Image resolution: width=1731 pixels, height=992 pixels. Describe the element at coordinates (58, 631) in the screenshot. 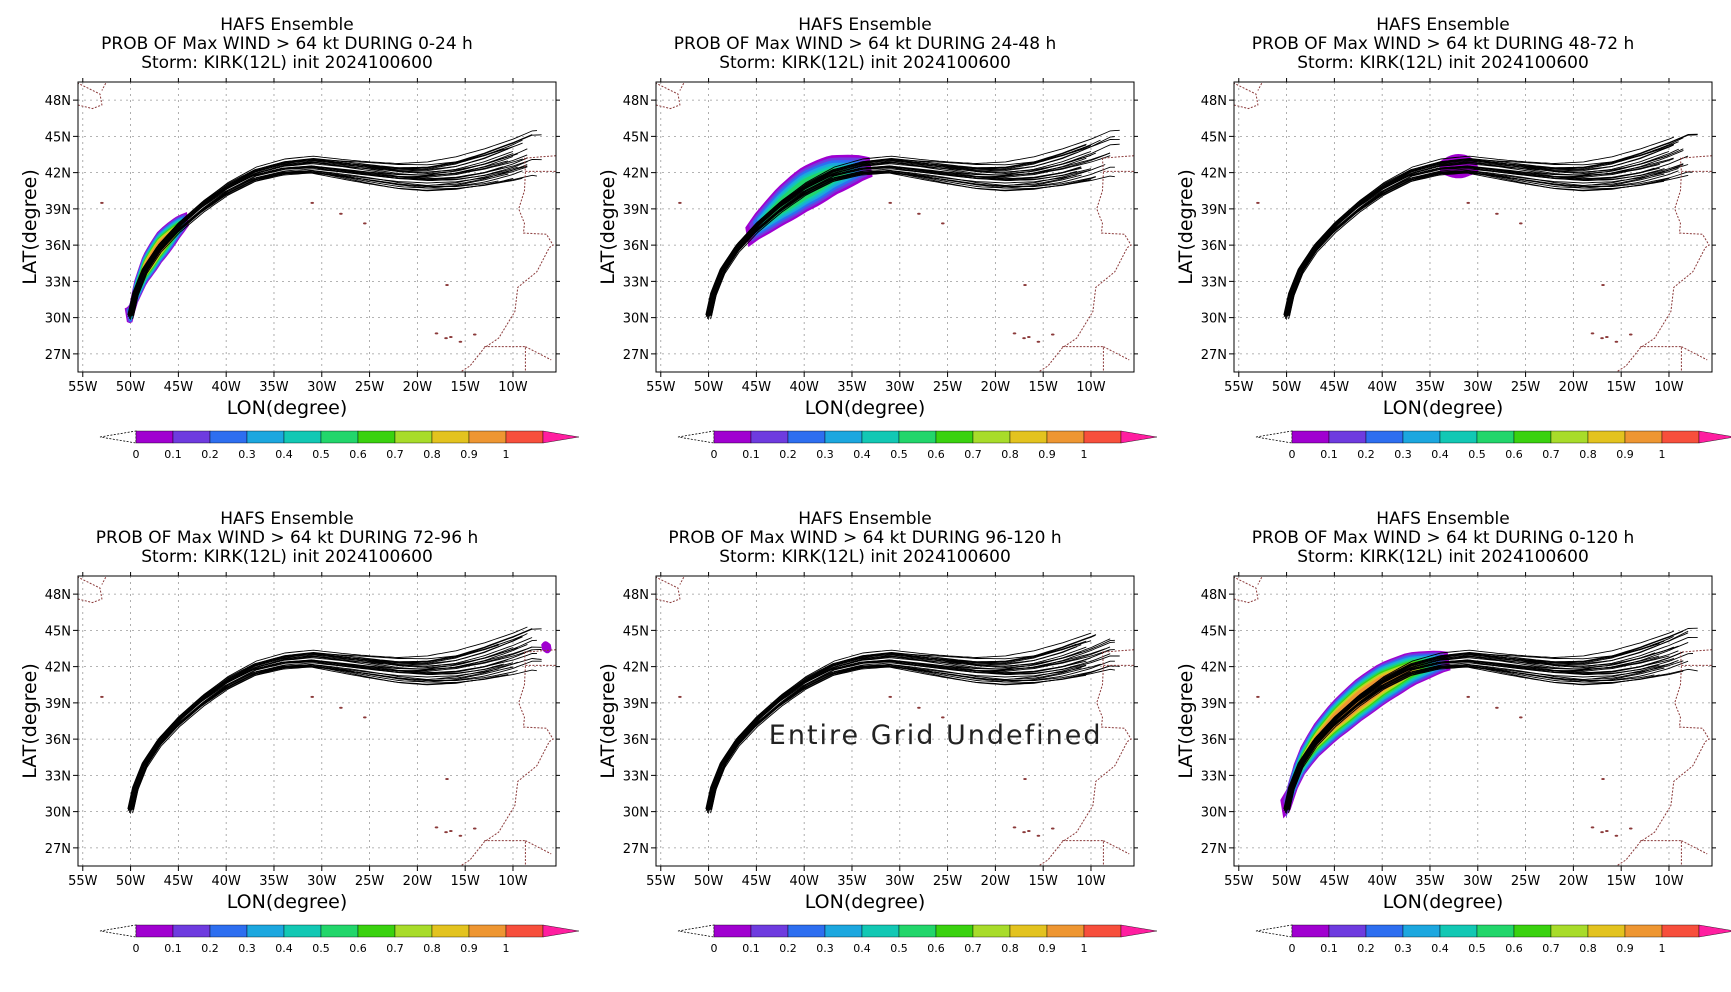

I see `y-tick-label: 45N` at that location.